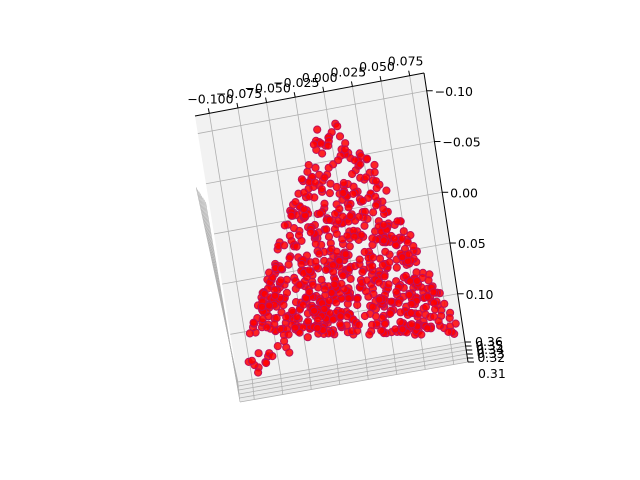  Describe the element at coordinates (472, 243) in the screenshot. I see `y-tick-label: 0.05` at that location.